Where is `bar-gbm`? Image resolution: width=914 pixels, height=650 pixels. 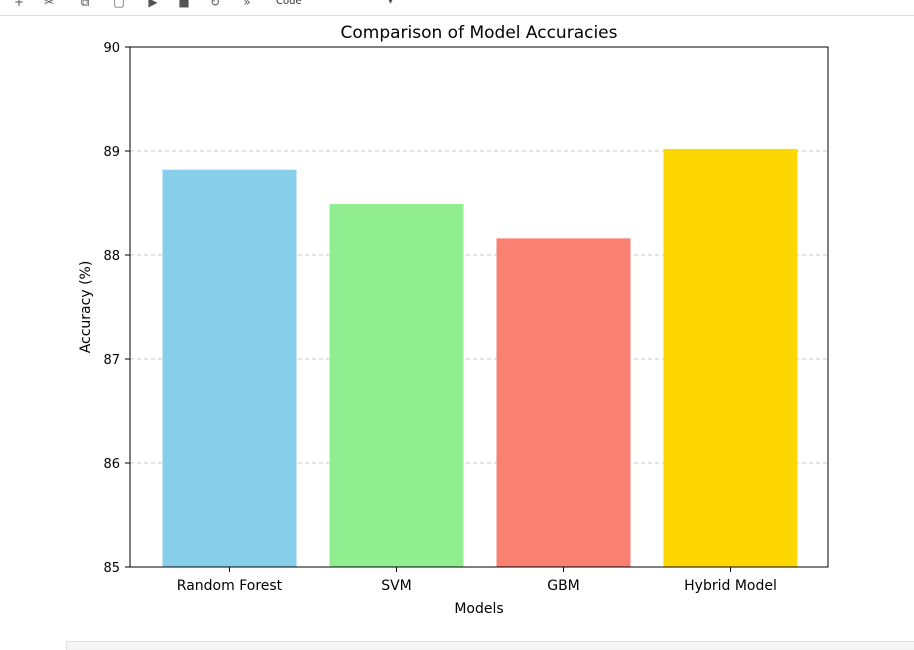 bar-gbm is located at coordinates (563, 403).